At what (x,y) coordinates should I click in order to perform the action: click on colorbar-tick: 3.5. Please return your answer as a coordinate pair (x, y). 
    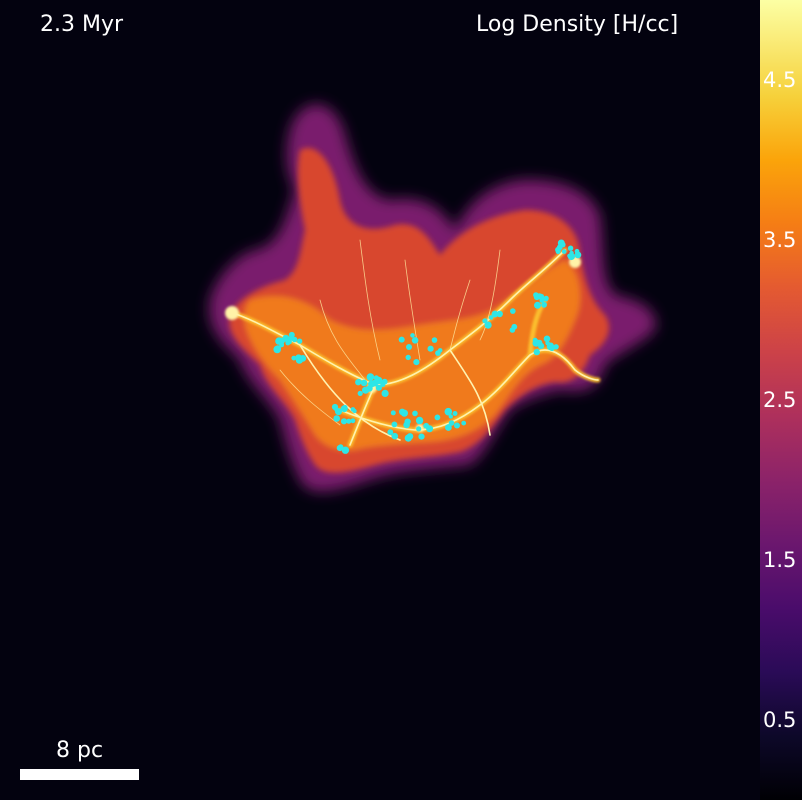
    Looking at the image, I should click on (780, 240).